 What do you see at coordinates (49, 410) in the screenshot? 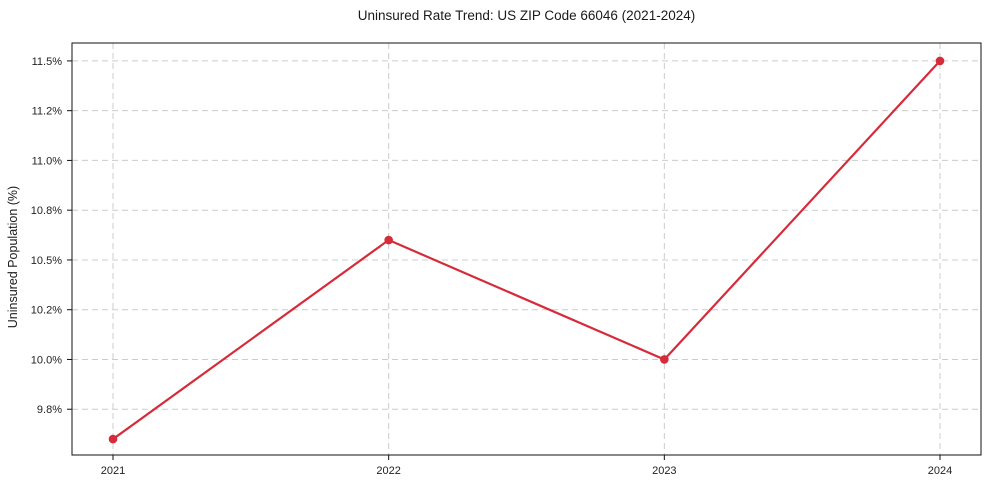
I see `y-tick-label: 9.8%` at bounding box center [49, 410].